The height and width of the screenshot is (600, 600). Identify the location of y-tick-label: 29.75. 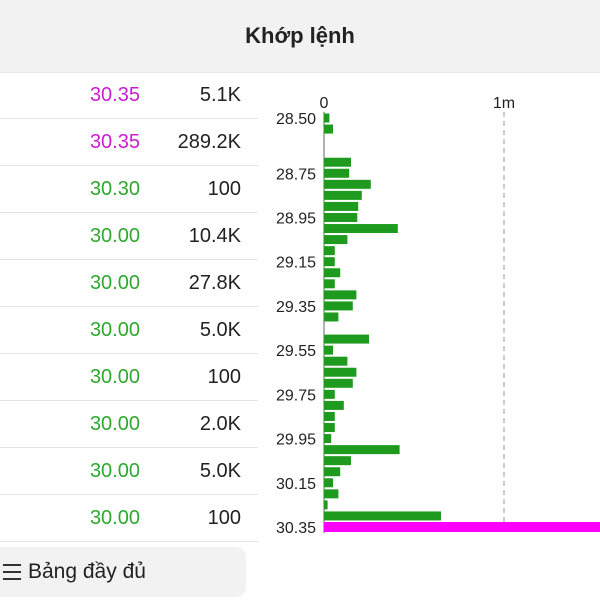
(296, 395).